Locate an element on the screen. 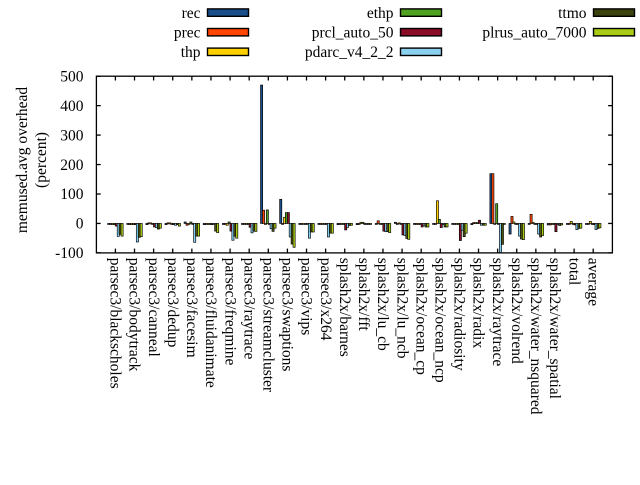  svg-text: splash2x/ocean_cp is located at coordinates (420, 316).